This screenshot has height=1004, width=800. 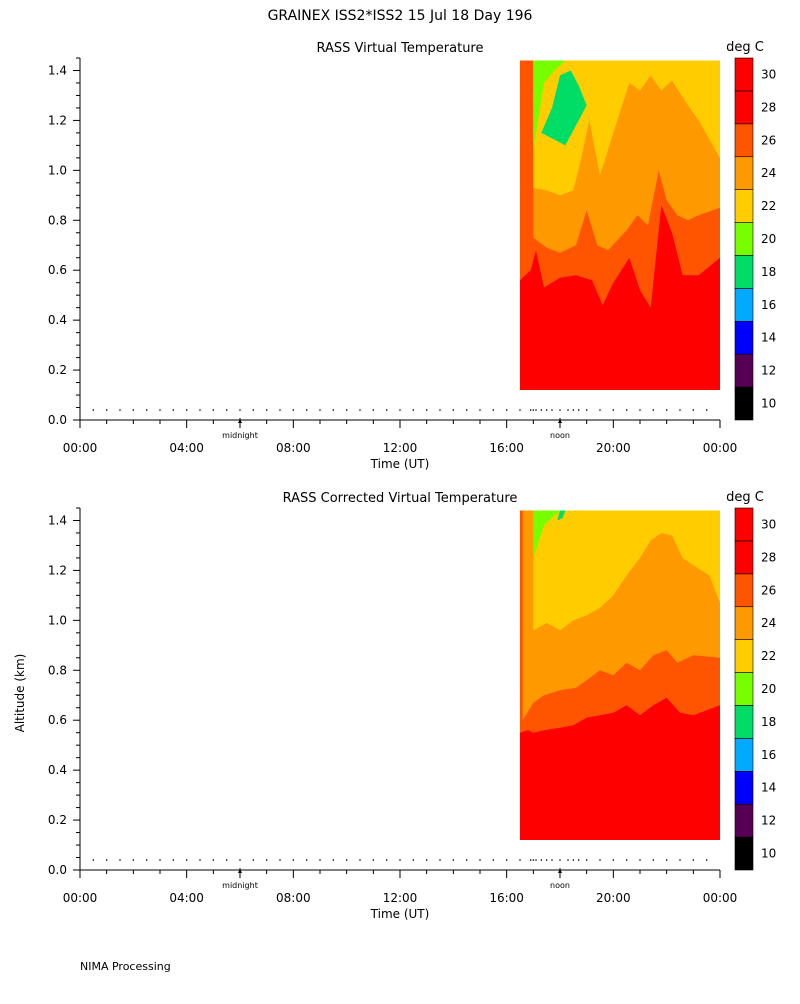 I want to click on x-axis-label: Time (UT), so click(x=400, y=464).